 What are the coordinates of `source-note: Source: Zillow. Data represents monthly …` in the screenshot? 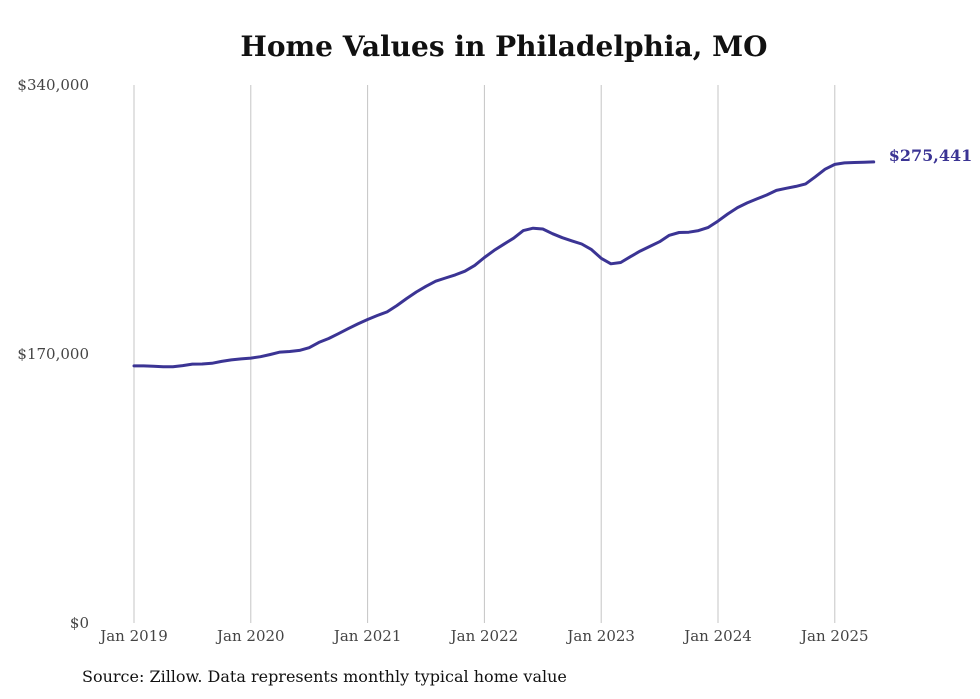 It's located at (324, 676).